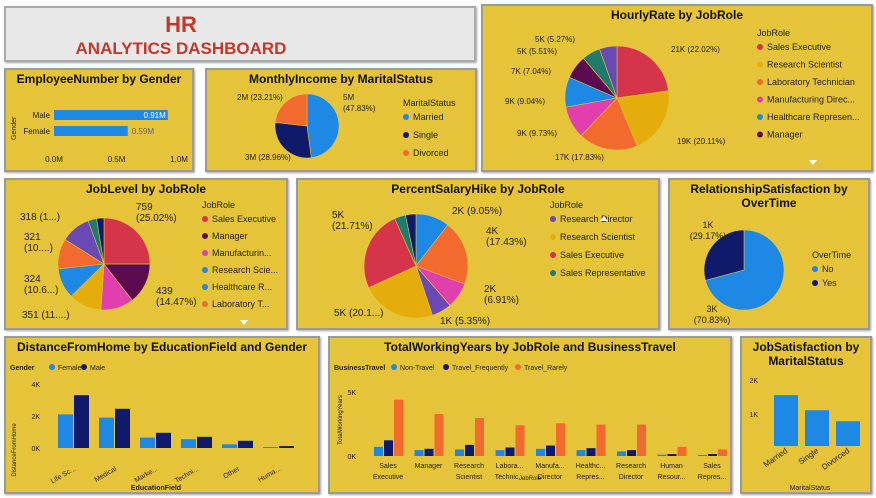  What do you see at coordinates (760, 64) in the screenshot?
I see `hourly-legend-marker` at bounding box center [760, 64].